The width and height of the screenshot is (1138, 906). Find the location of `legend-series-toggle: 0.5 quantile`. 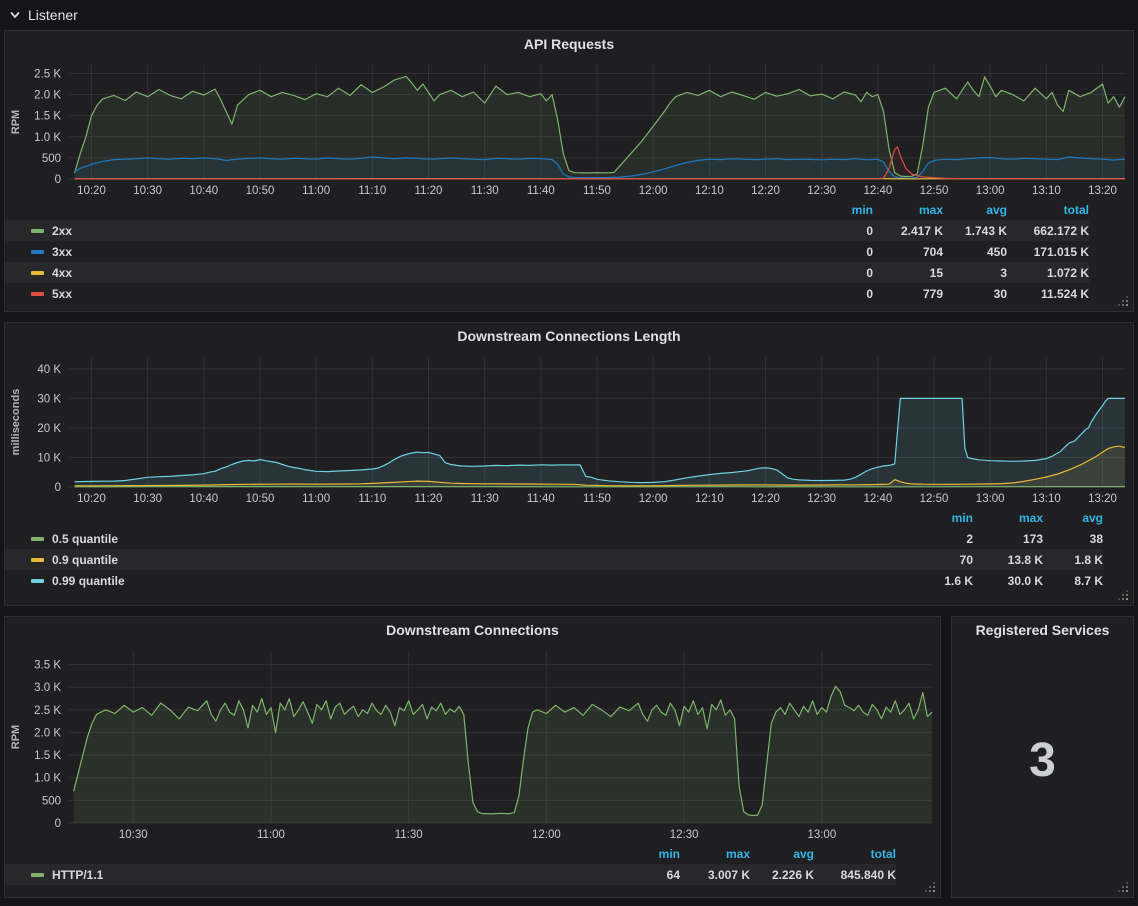

legend-series-toggle: 0.5 quantile is located at coordinates (454, 539).